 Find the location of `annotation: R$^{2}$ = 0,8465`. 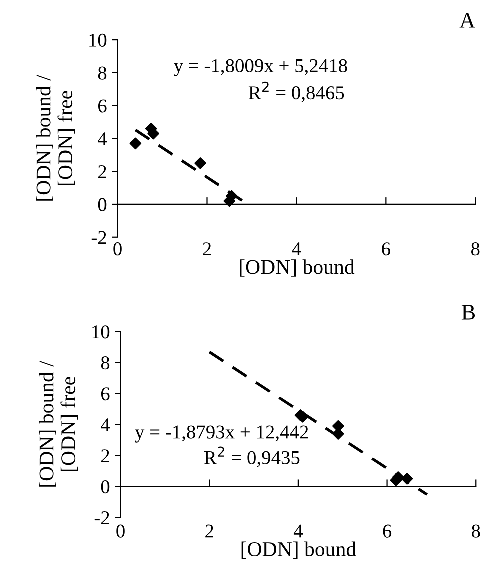

annotation: R$^{2}$ = 0,8465 is located at coordinates (296, 92).